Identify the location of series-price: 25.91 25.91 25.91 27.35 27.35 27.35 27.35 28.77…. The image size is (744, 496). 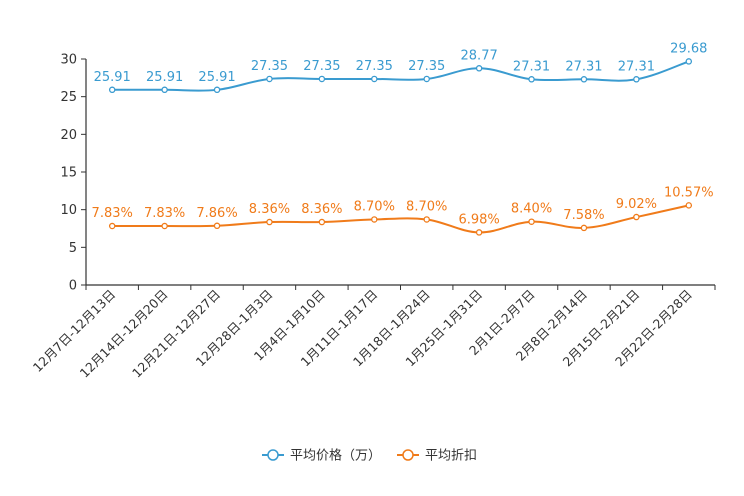
(400, 67).